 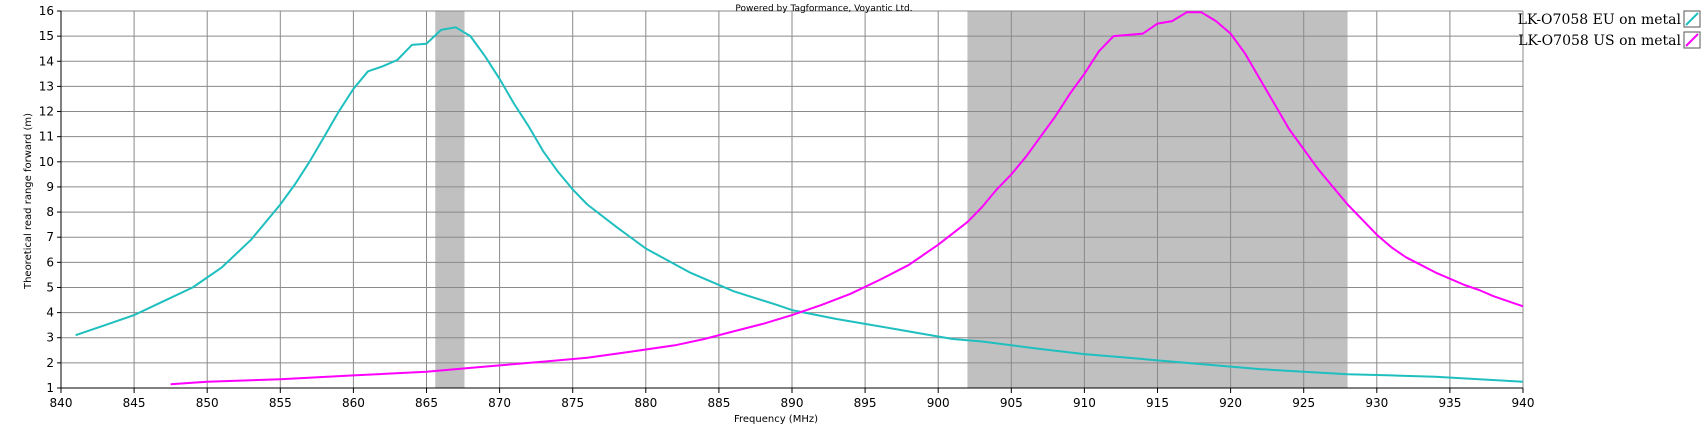 I want to click on x-tick-label: 880, so click(x=645, y=403).